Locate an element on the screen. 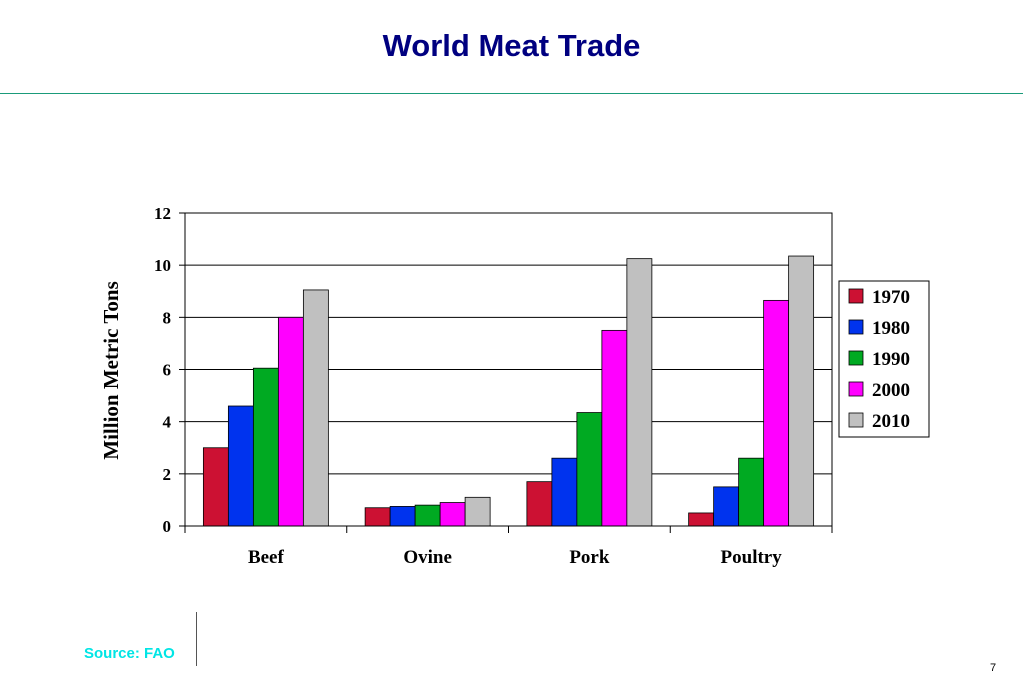 Image resolution: width=1023 pixels, height=682 pixels. bar-1980-beef is located at coordinates (240, 466).